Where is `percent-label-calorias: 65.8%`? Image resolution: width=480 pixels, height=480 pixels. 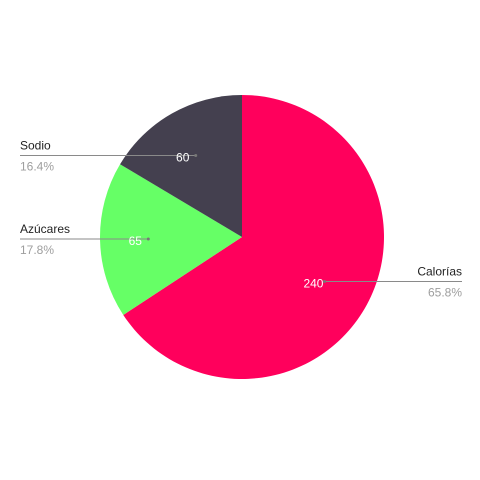
percent-label-calorias: 65.8% is located at coordinates (445, 293).